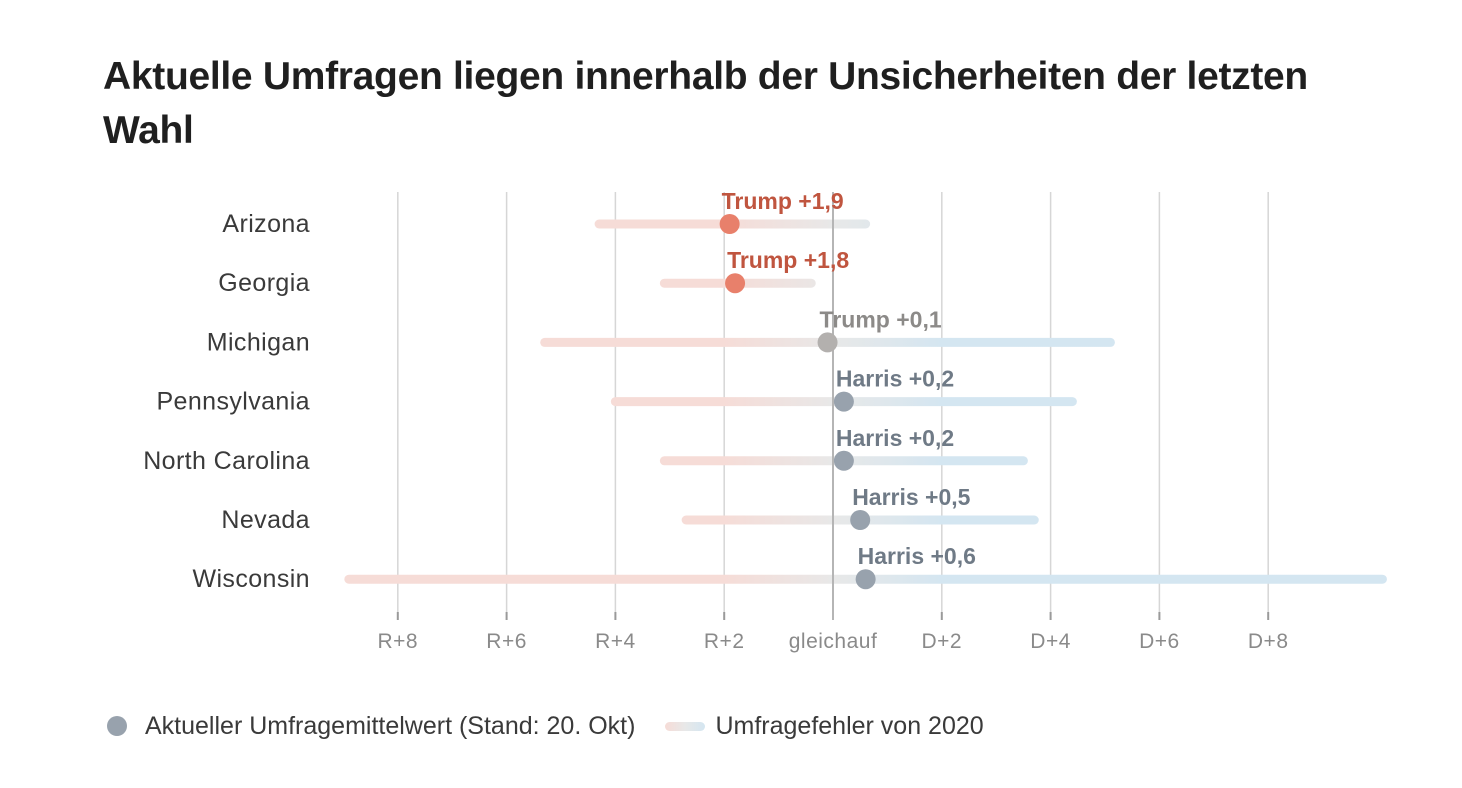 This screenshot has height=788, width=1462. I want to click on state-label: North Carolina, so click(226, 461).